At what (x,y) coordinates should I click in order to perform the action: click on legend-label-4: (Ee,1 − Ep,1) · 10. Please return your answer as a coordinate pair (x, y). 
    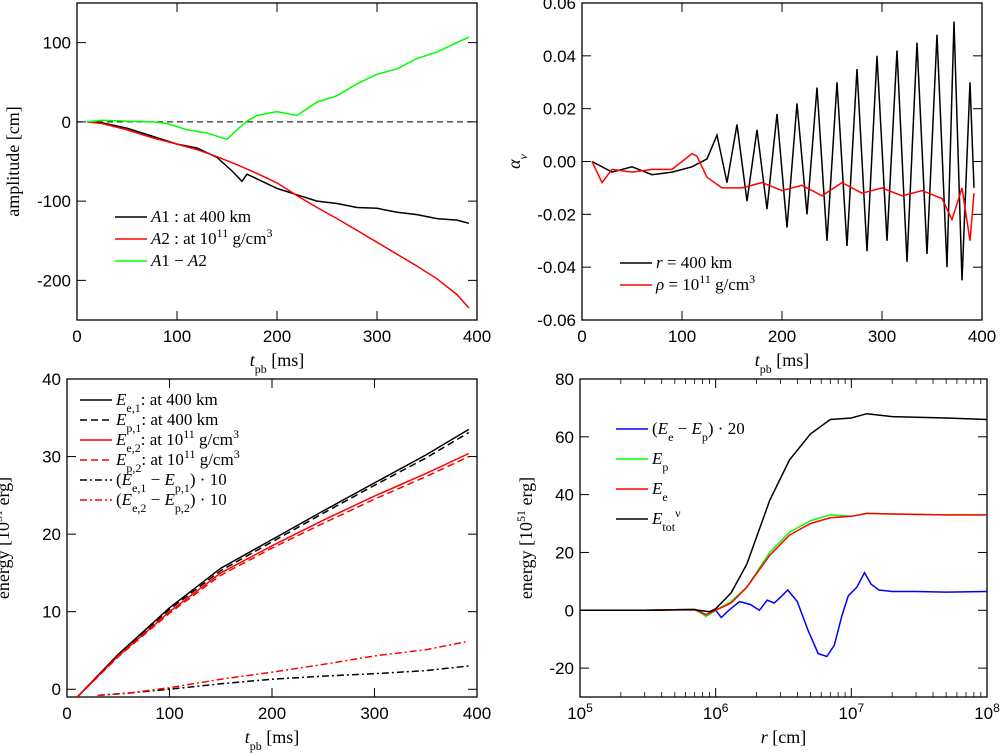
    Looking at the image, I should click on (171, 482).